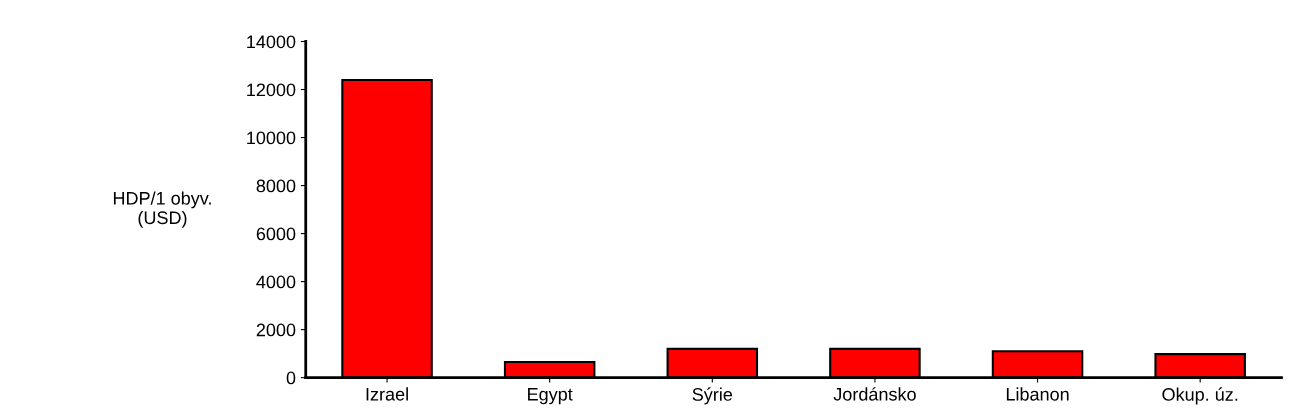 This screenshot has width=1301, height=415. I want to click on x-tick-label: Okup. úz., so click(1200, 396).